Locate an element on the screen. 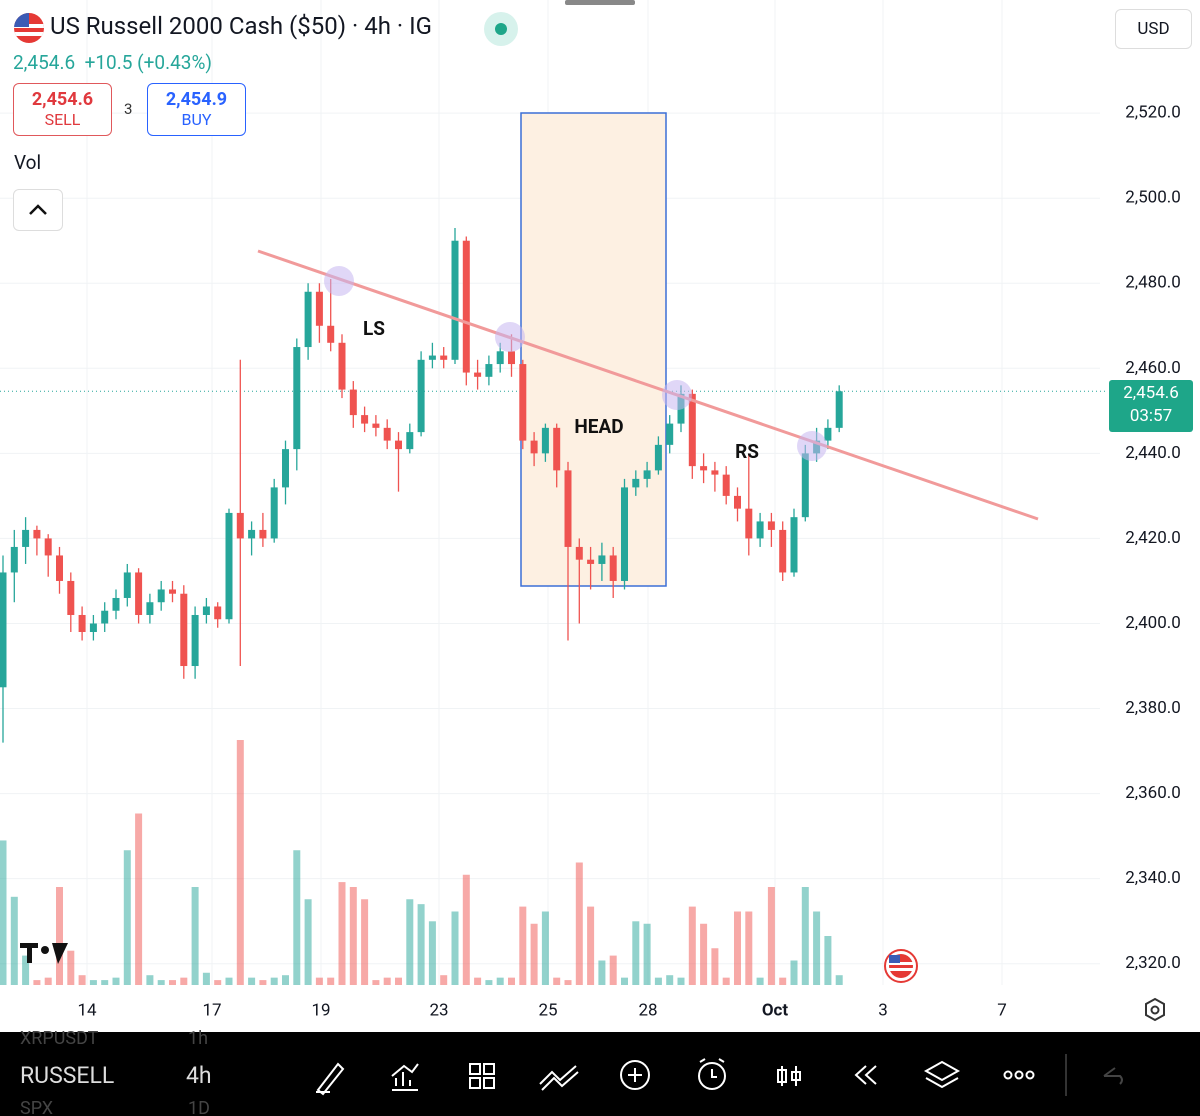  y-tick-label: 2,320.0 is located at coordinates (1153, 963).